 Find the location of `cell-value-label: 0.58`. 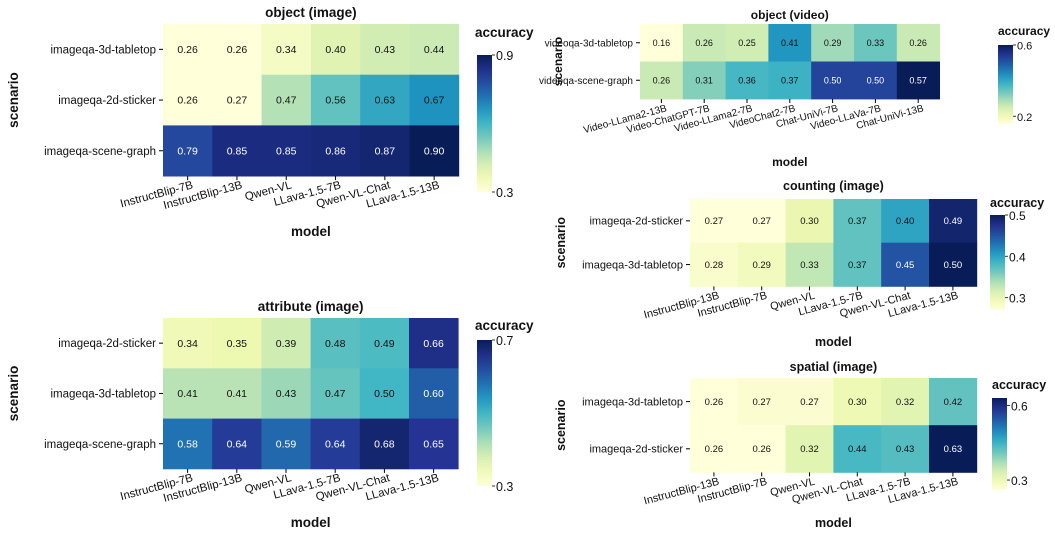

cell-value-label: 0.58 is located at coordinates (187, 444).